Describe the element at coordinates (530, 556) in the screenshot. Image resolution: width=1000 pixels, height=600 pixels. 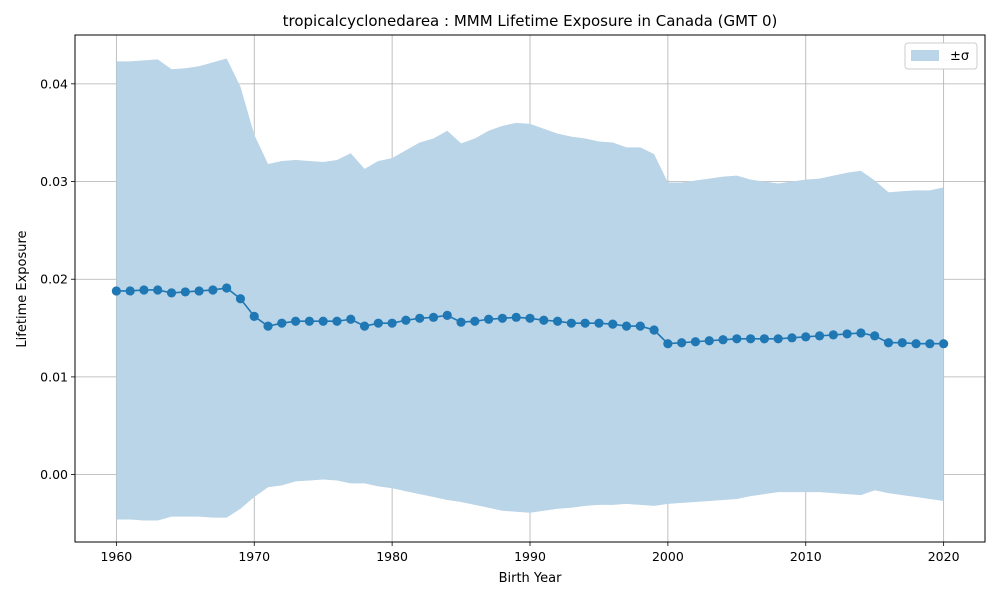
I see `x-tick-label: 1990` at that location.